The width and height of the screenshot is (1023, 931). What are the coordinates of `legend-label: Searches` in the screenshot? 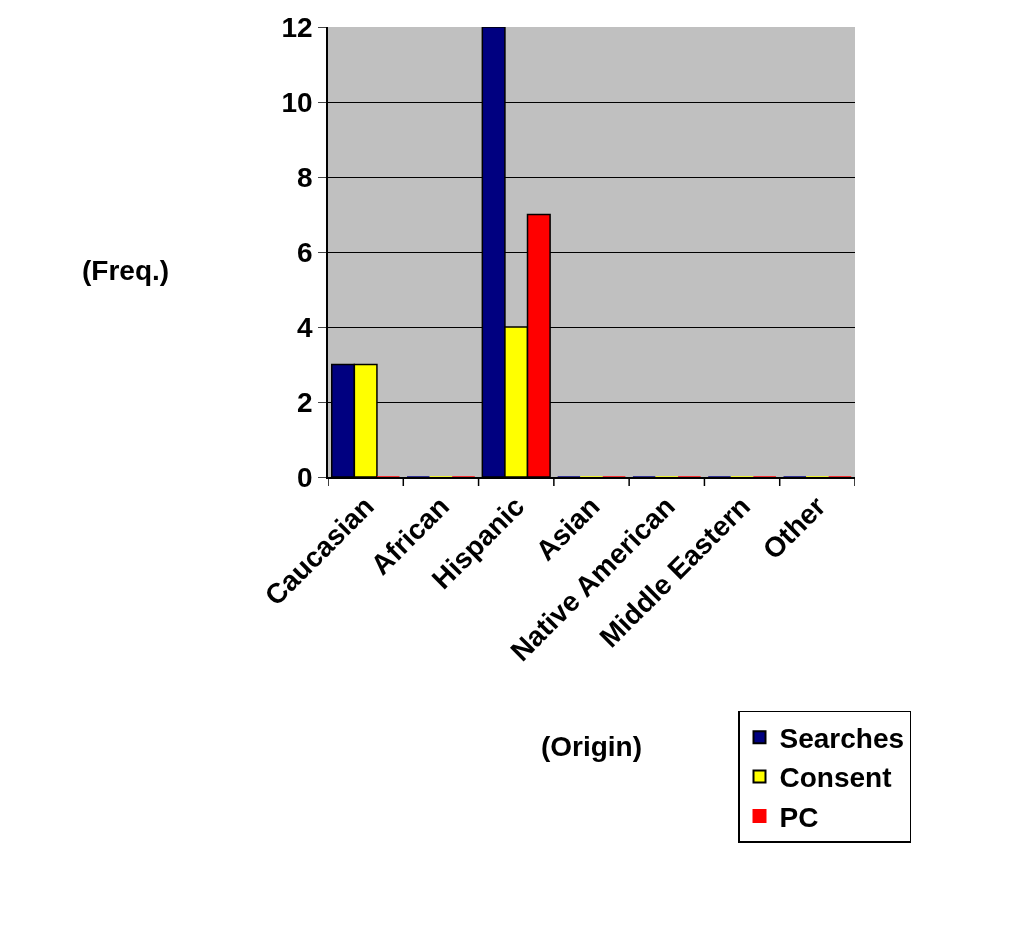 It's located at (842, 739).